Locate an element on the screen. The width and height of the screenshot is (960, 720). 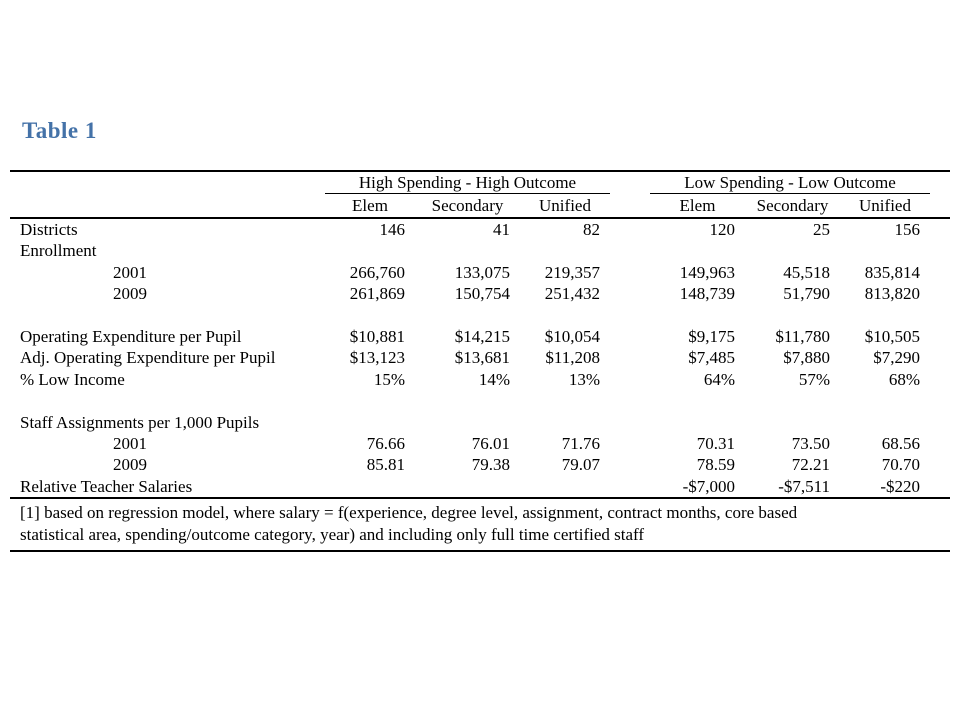
cell-value: $11,208 is located at coordinates (572, 358).